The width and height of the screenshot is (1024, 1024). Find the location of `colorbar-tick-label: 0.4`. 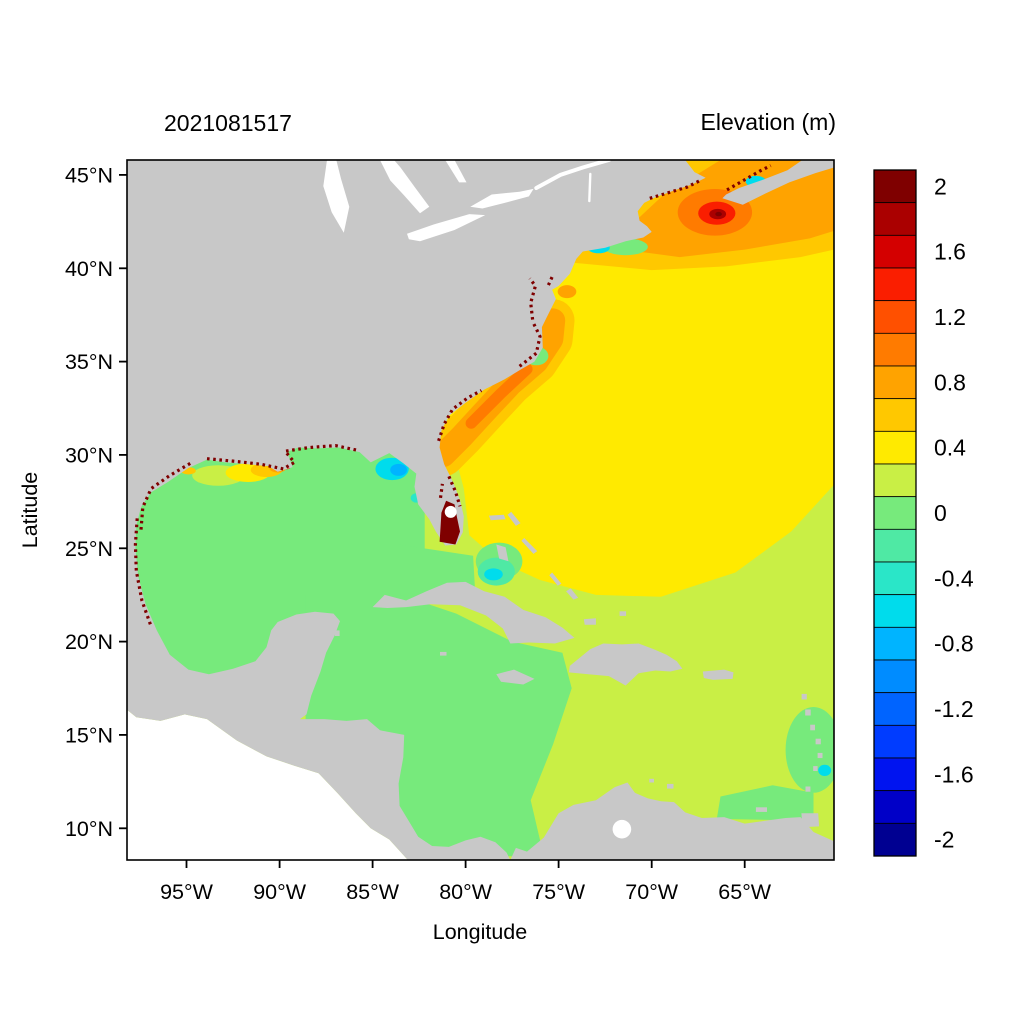

colorbar-tick-label: 0.4 is located at coordinates (950, 448).